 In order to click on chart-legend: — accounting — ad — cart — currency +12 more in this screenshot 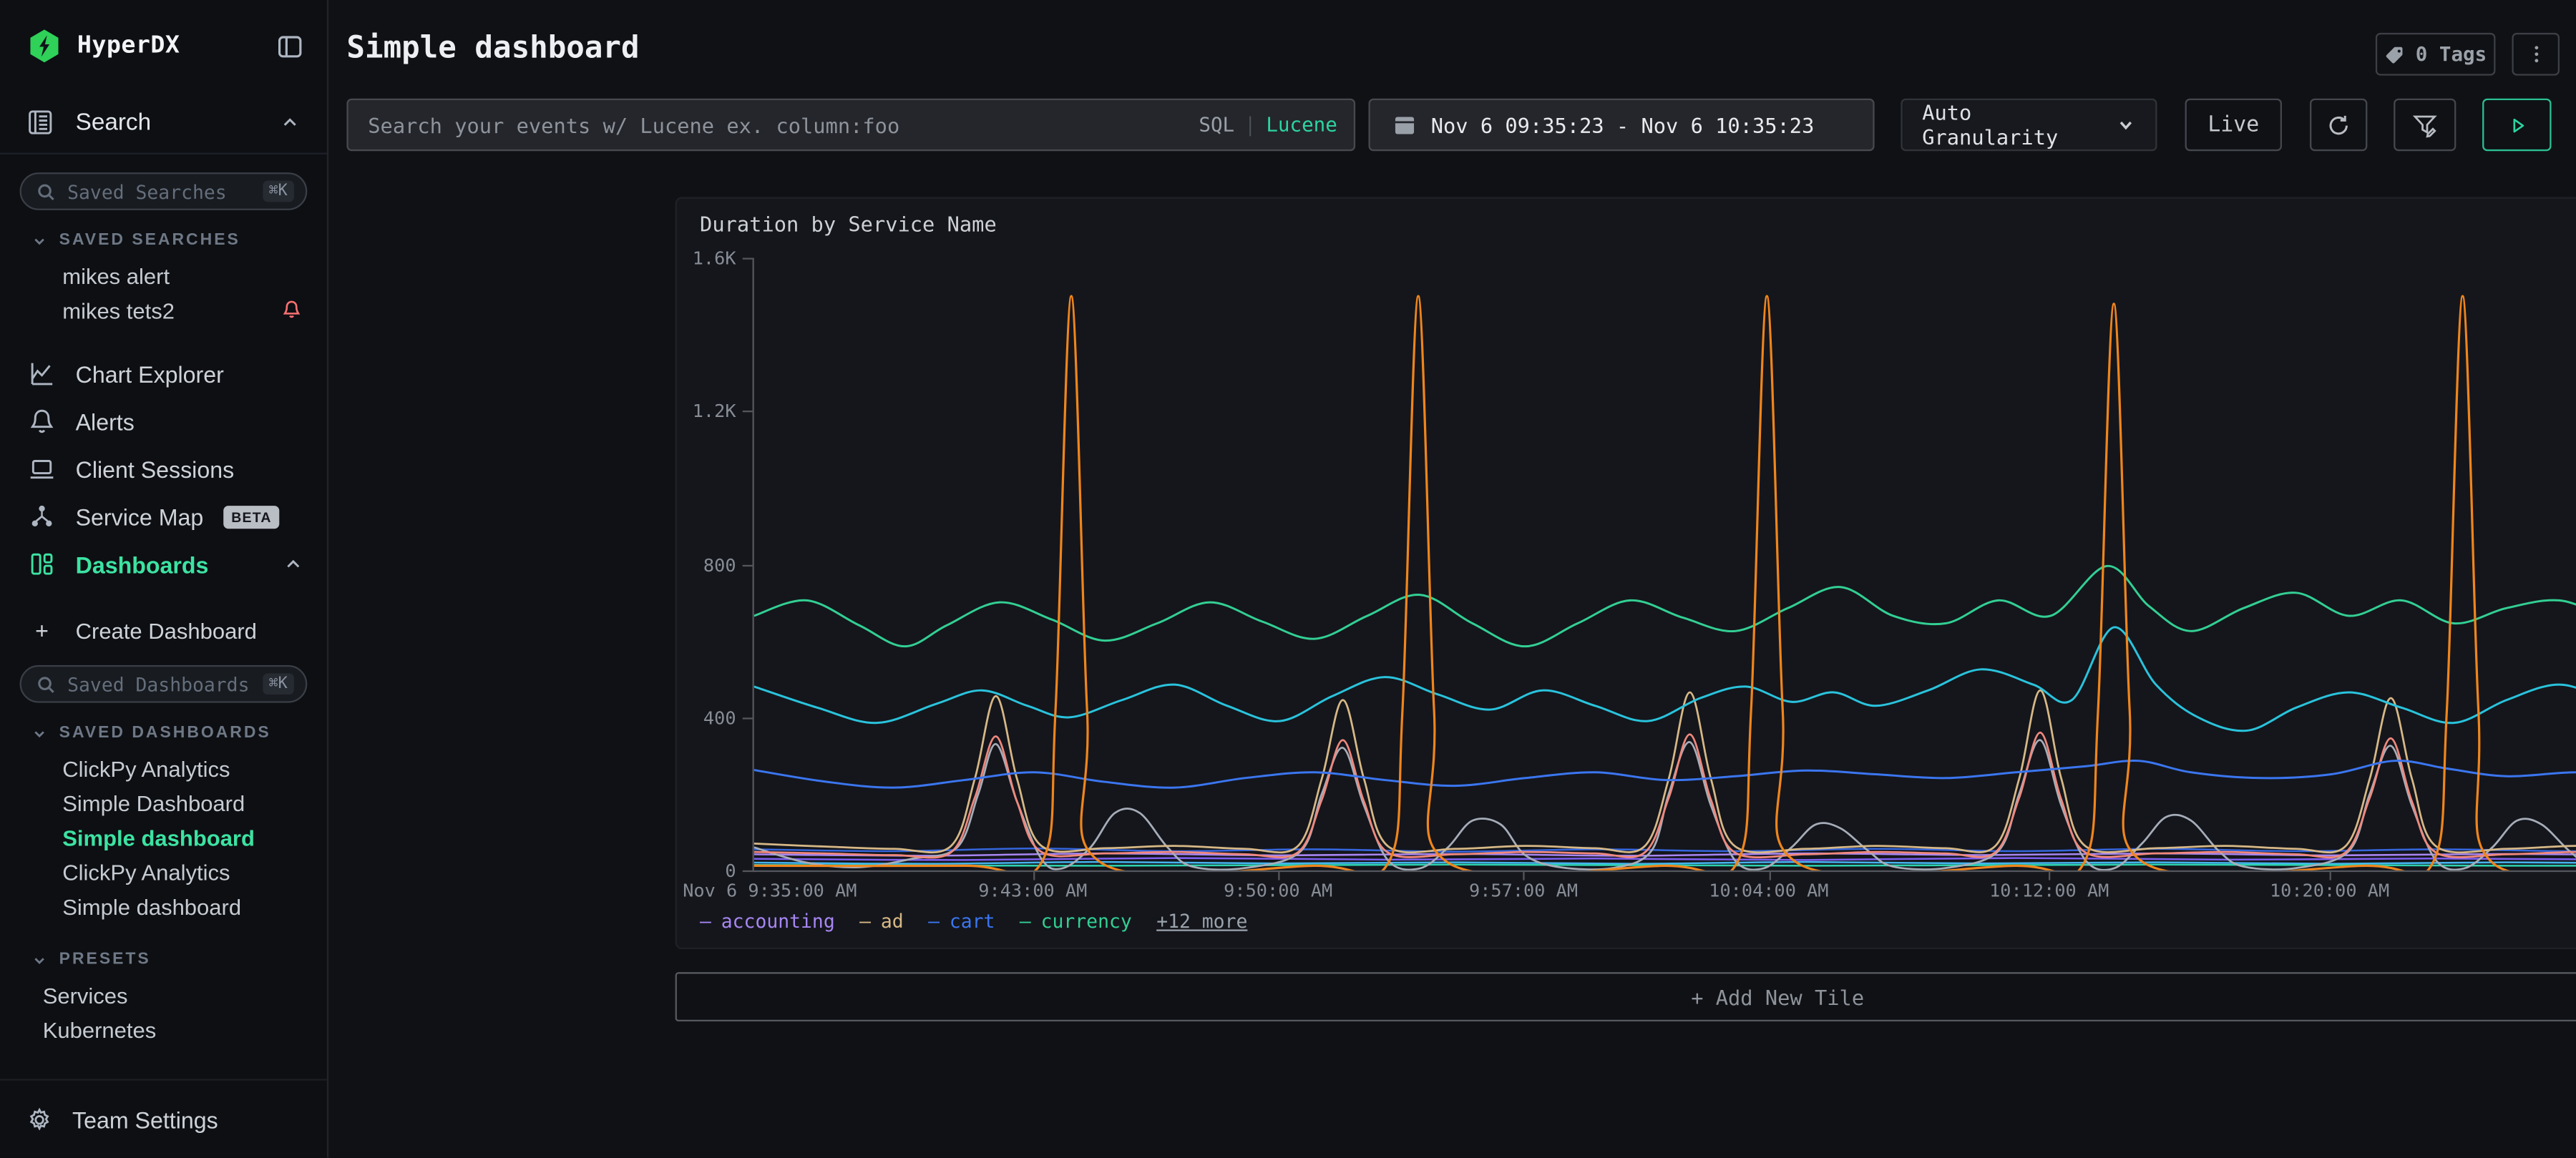, I will do `click(973, 921)`.